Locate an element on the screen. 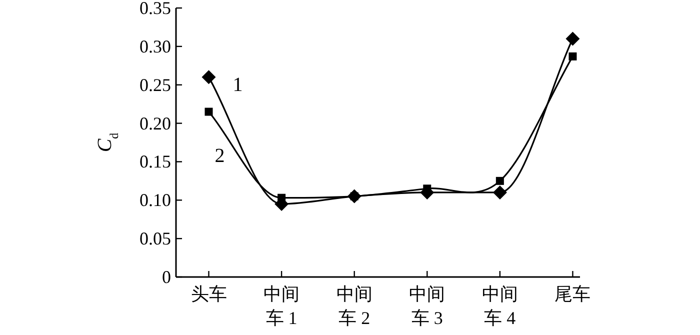 The width and height of the screenshot is (700, 335). y-tick-label: 0.10 is located at coordinates (155, 200).